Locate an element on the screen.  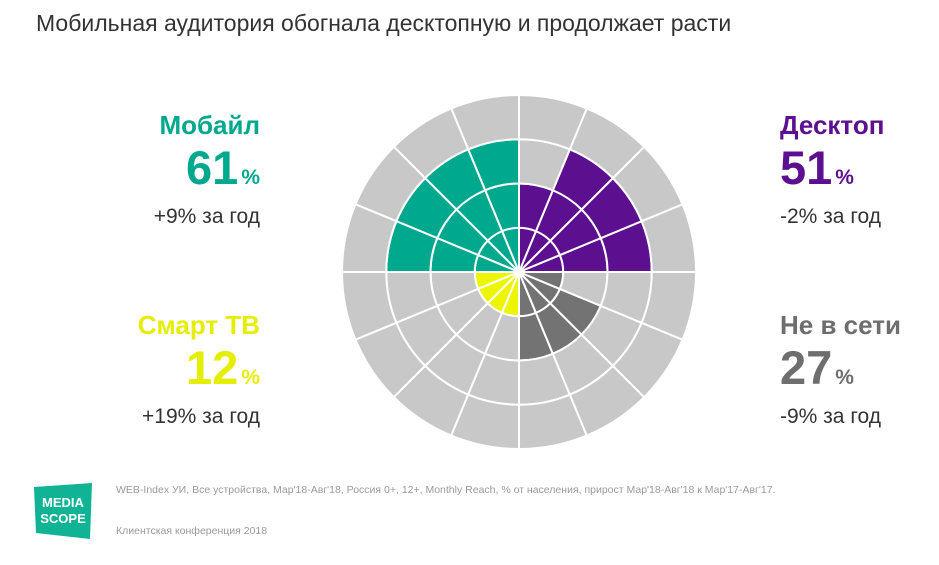
desktop-value: 51% is located at coordinates (859, 173).